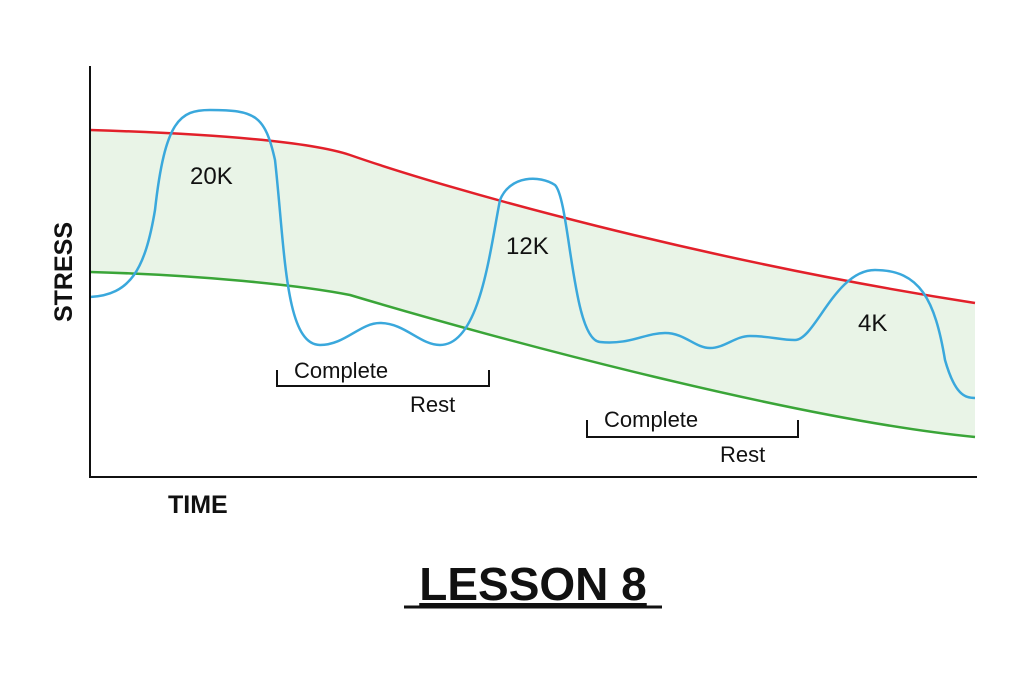  I want to click on y-axis-label: STRESS, so click(64, 272).